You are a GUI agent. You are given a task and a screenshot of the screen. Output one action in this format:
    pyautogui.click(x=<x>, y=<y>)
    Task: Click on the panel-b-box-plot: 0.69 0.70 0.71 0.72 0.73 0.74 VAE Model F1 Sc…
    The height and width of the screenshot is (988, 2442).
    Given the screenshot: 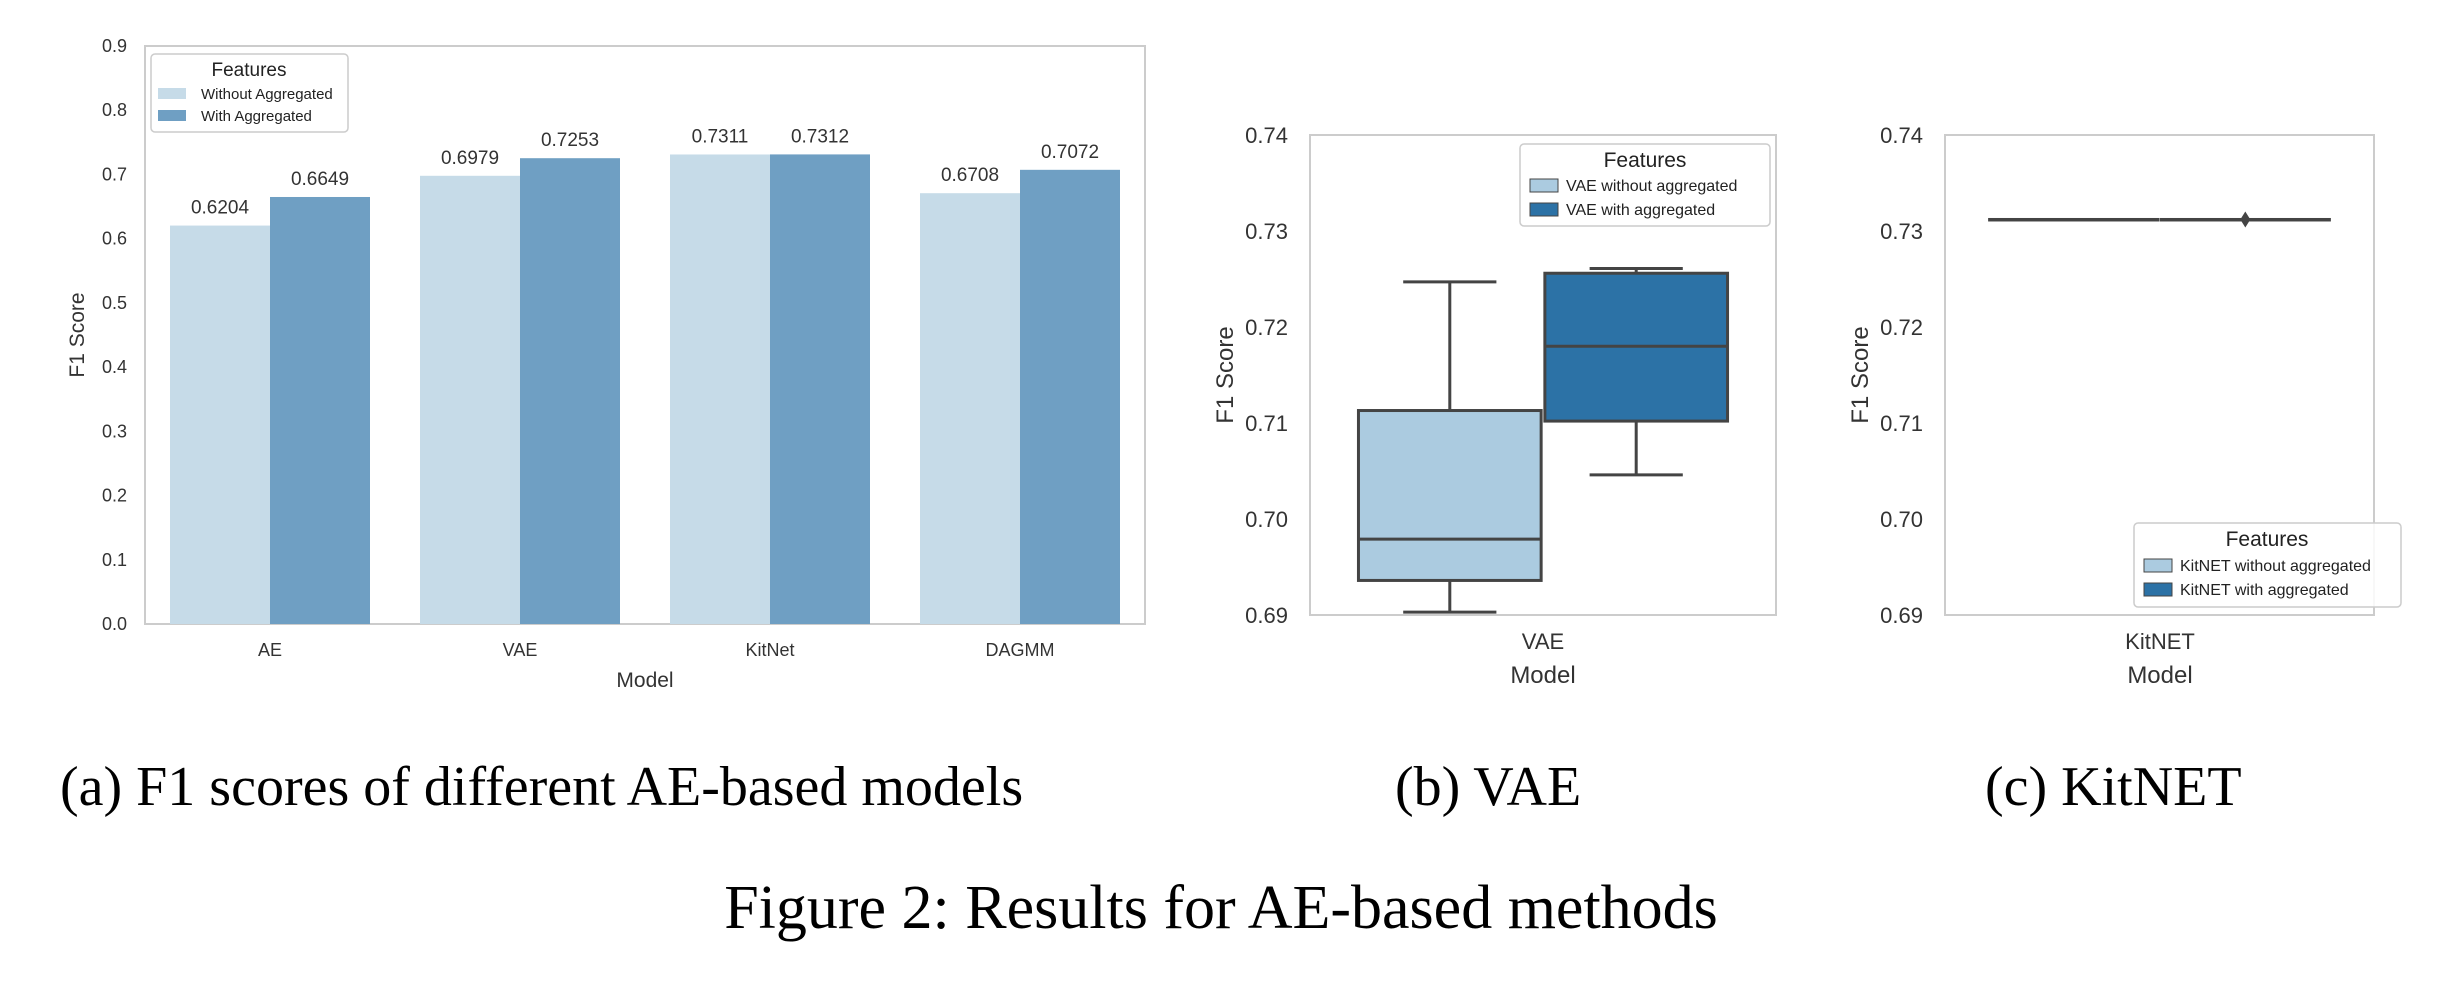 What is the action you would take?
    pyautogui.click(x=1494, y=406)
    